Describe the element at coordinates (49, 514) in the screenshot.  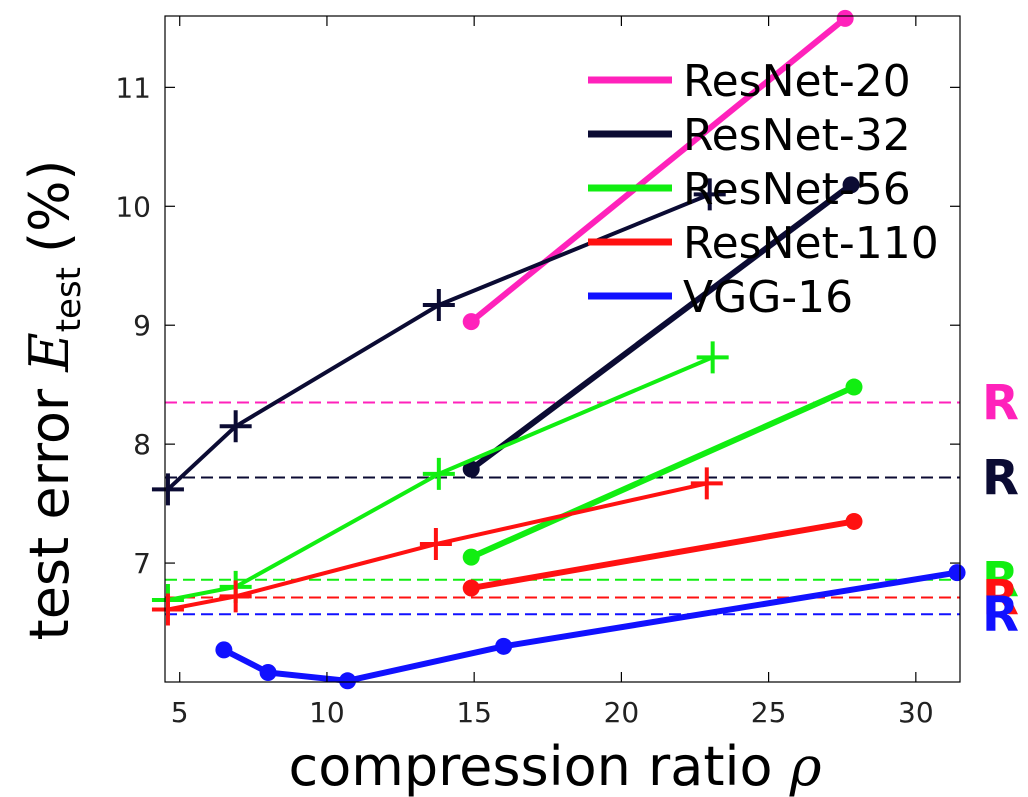
I see `y-axis-label: test error` at that location.